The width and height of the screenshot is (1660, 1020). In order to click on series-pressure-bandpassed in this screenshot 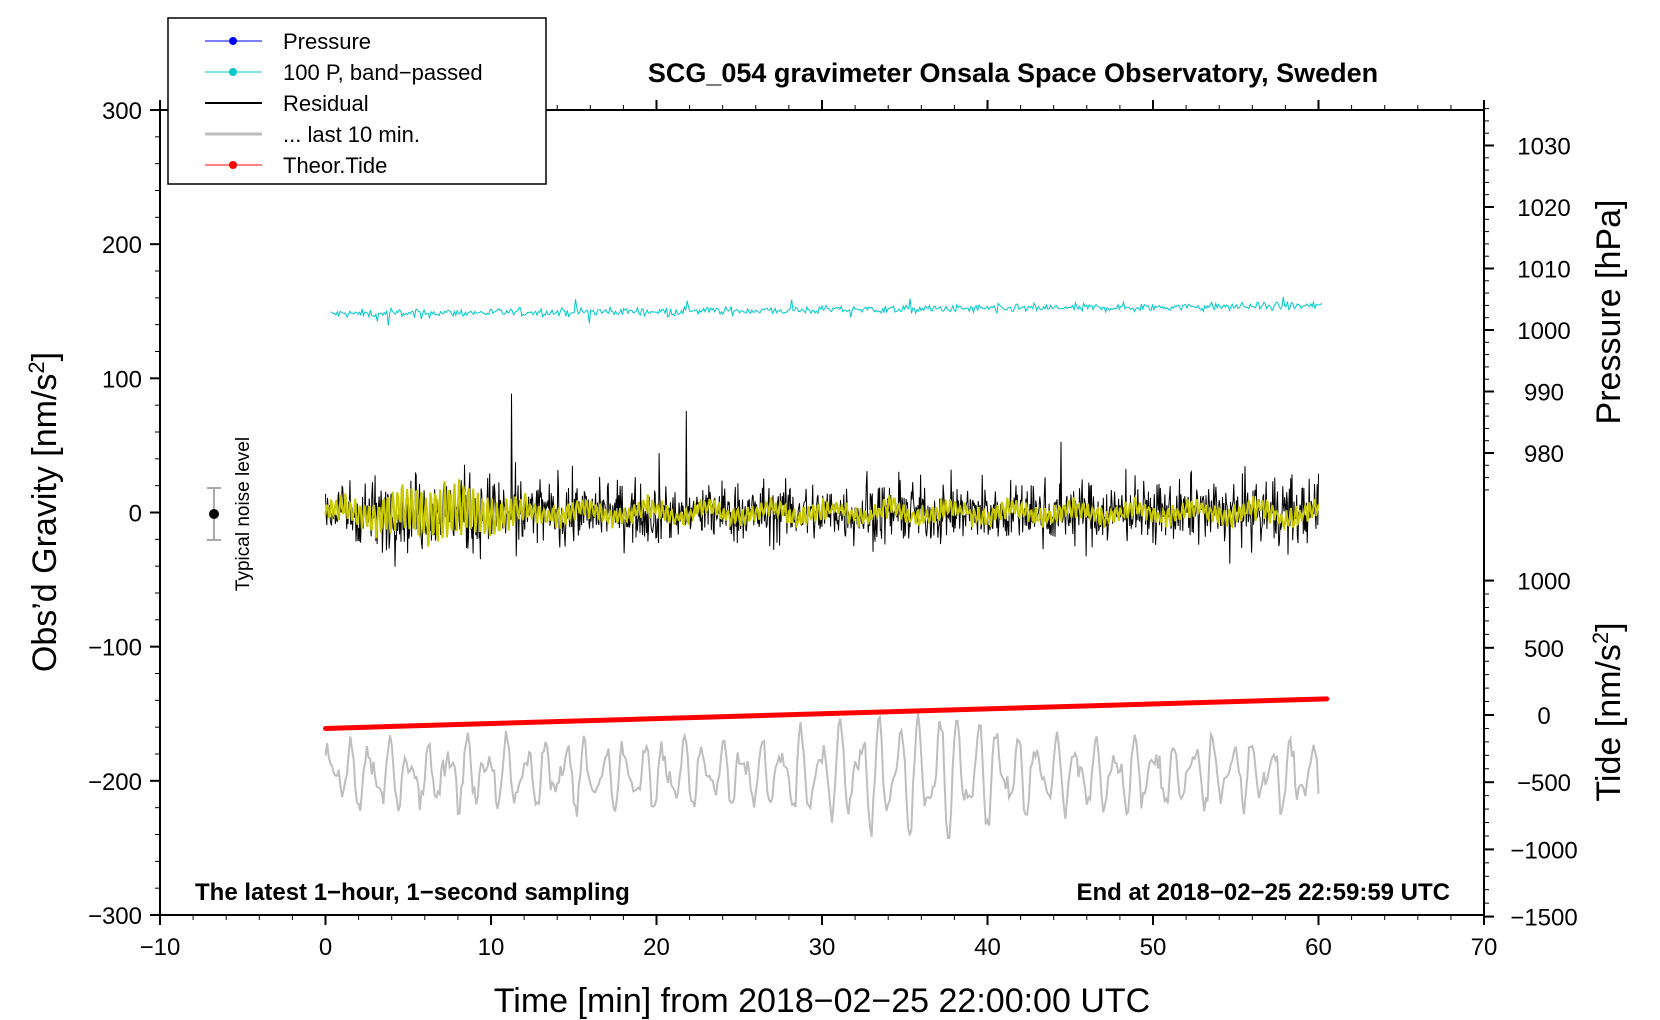, I will do `click(826, 311)`.